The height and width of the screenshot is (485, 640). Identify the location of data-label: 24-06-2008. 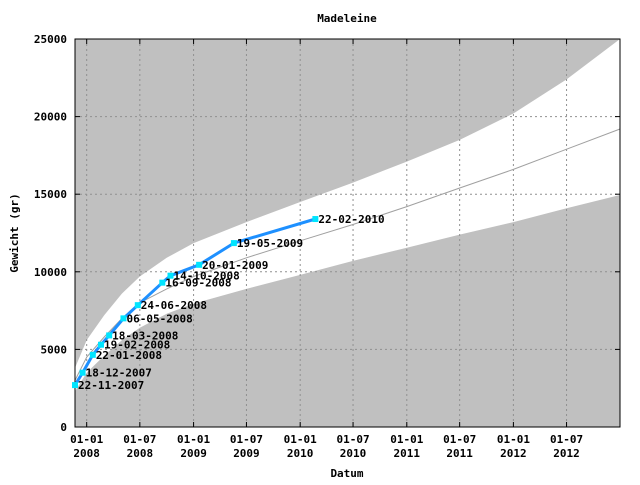
(174, 305).